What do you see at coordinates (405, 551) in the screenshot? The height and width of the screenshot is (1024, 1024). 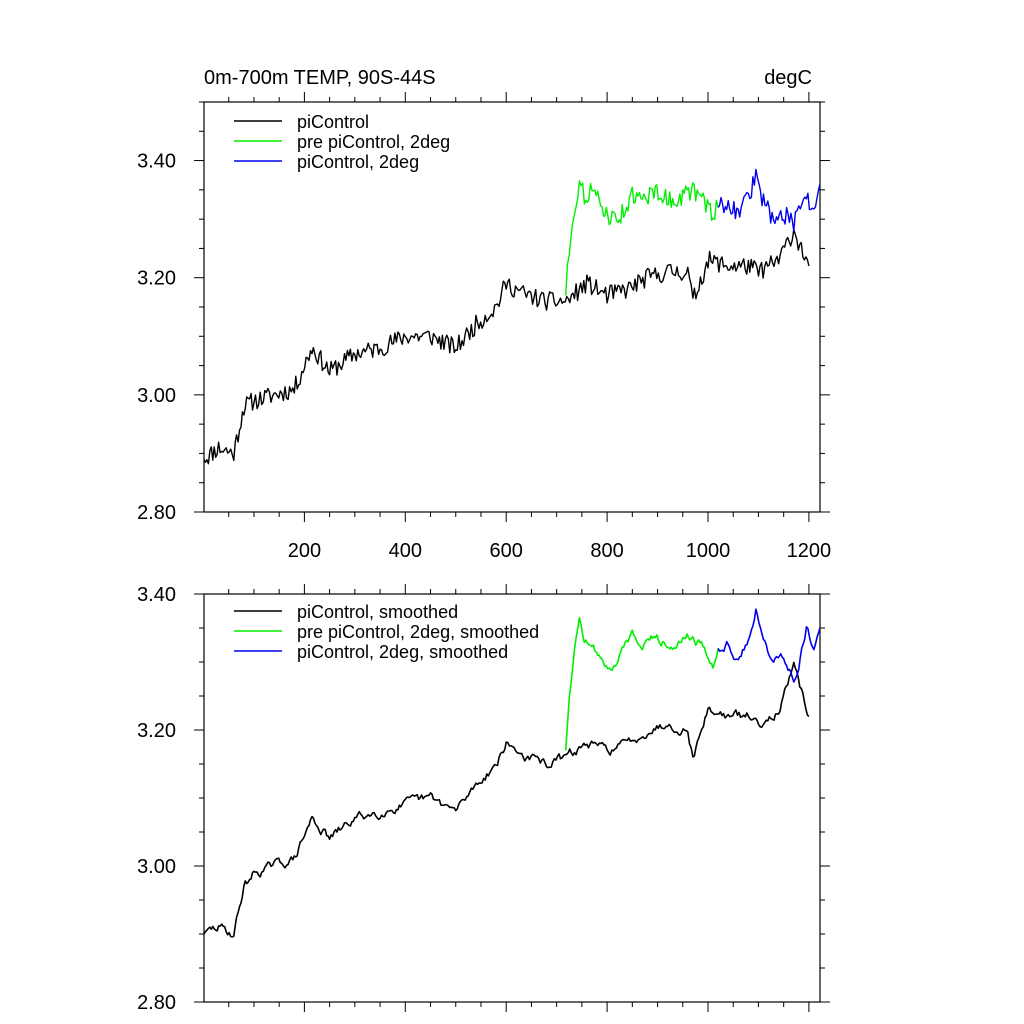 I see `x-tick-label: 400` at bounding box center [405, 551].